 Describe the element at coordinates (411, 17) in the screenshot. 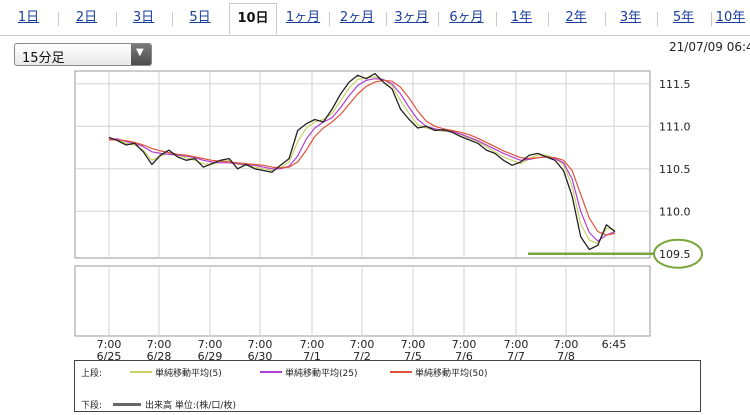

I see `tab-8: 3ヶ月` at that location.